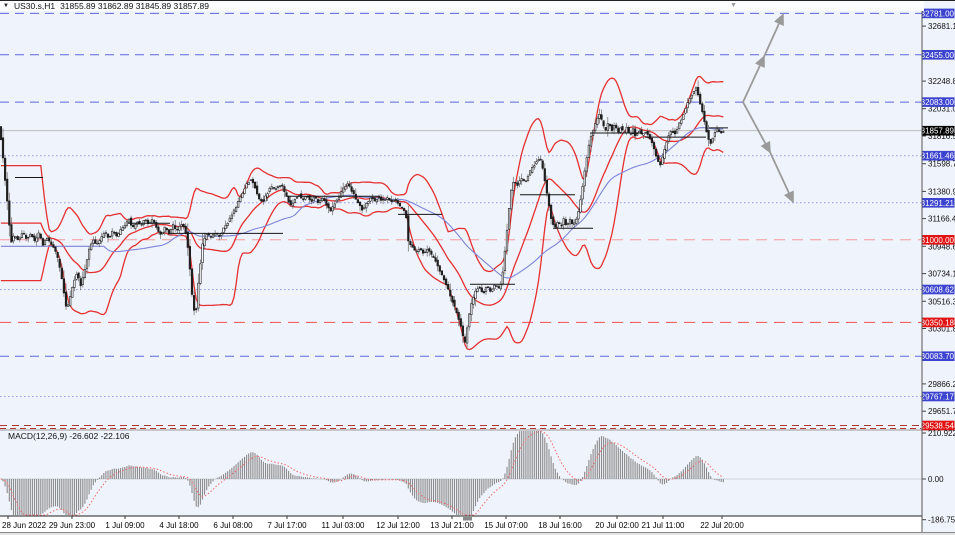  What do you see at coordinates (233, 525) in the screenshot?
I see `time-tick-label: 6 Jul 08:00` at bounding box center [233, 525].